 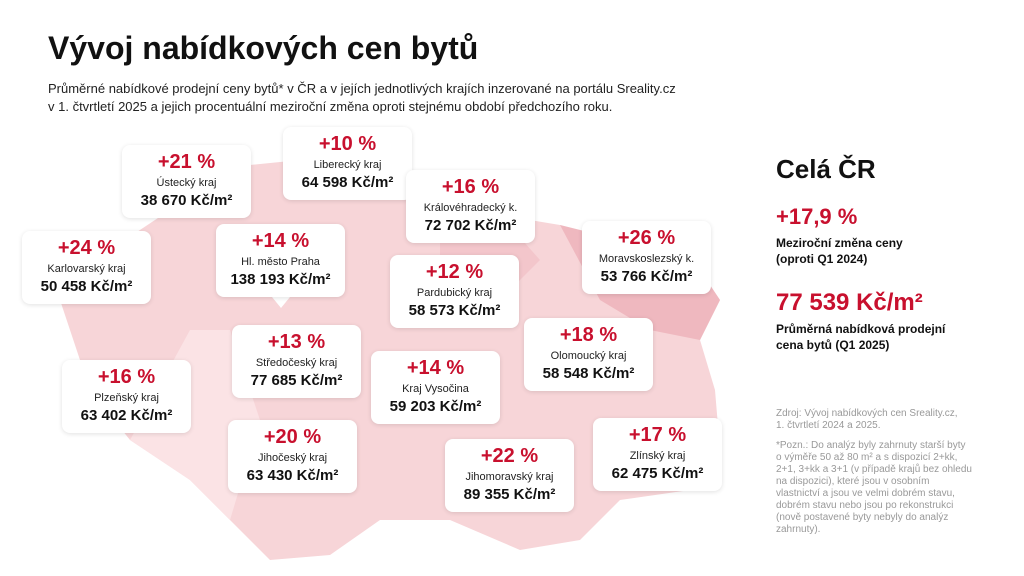 What do you see at coordinates (874, 436) in the screenshot?
I see `spacer` at bounding box center [874, 436].